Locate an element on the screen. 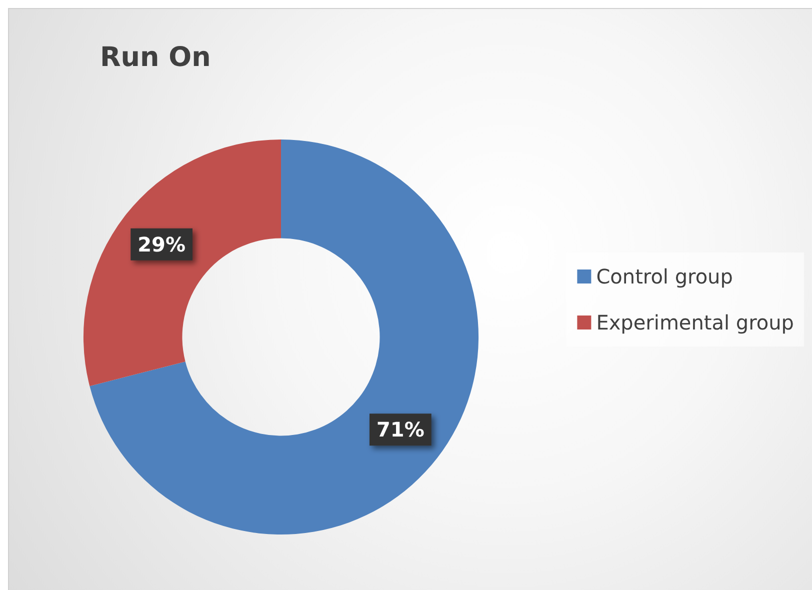 This screenshot has width=812, height=590. data-label: 71% is located at coordinates (400, 430).